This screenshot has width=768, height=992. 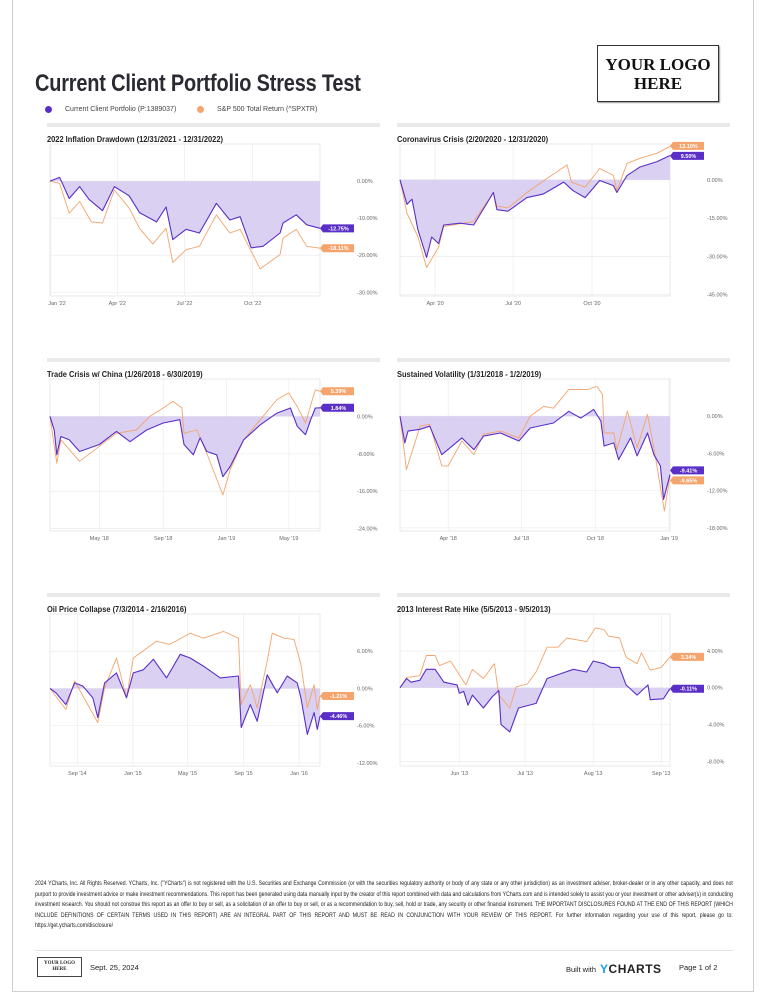 What do you see at coordinates (365, 652) in the screenshot?
I see `y-tick-label: 6.00%` at bounding box center [365, 652].